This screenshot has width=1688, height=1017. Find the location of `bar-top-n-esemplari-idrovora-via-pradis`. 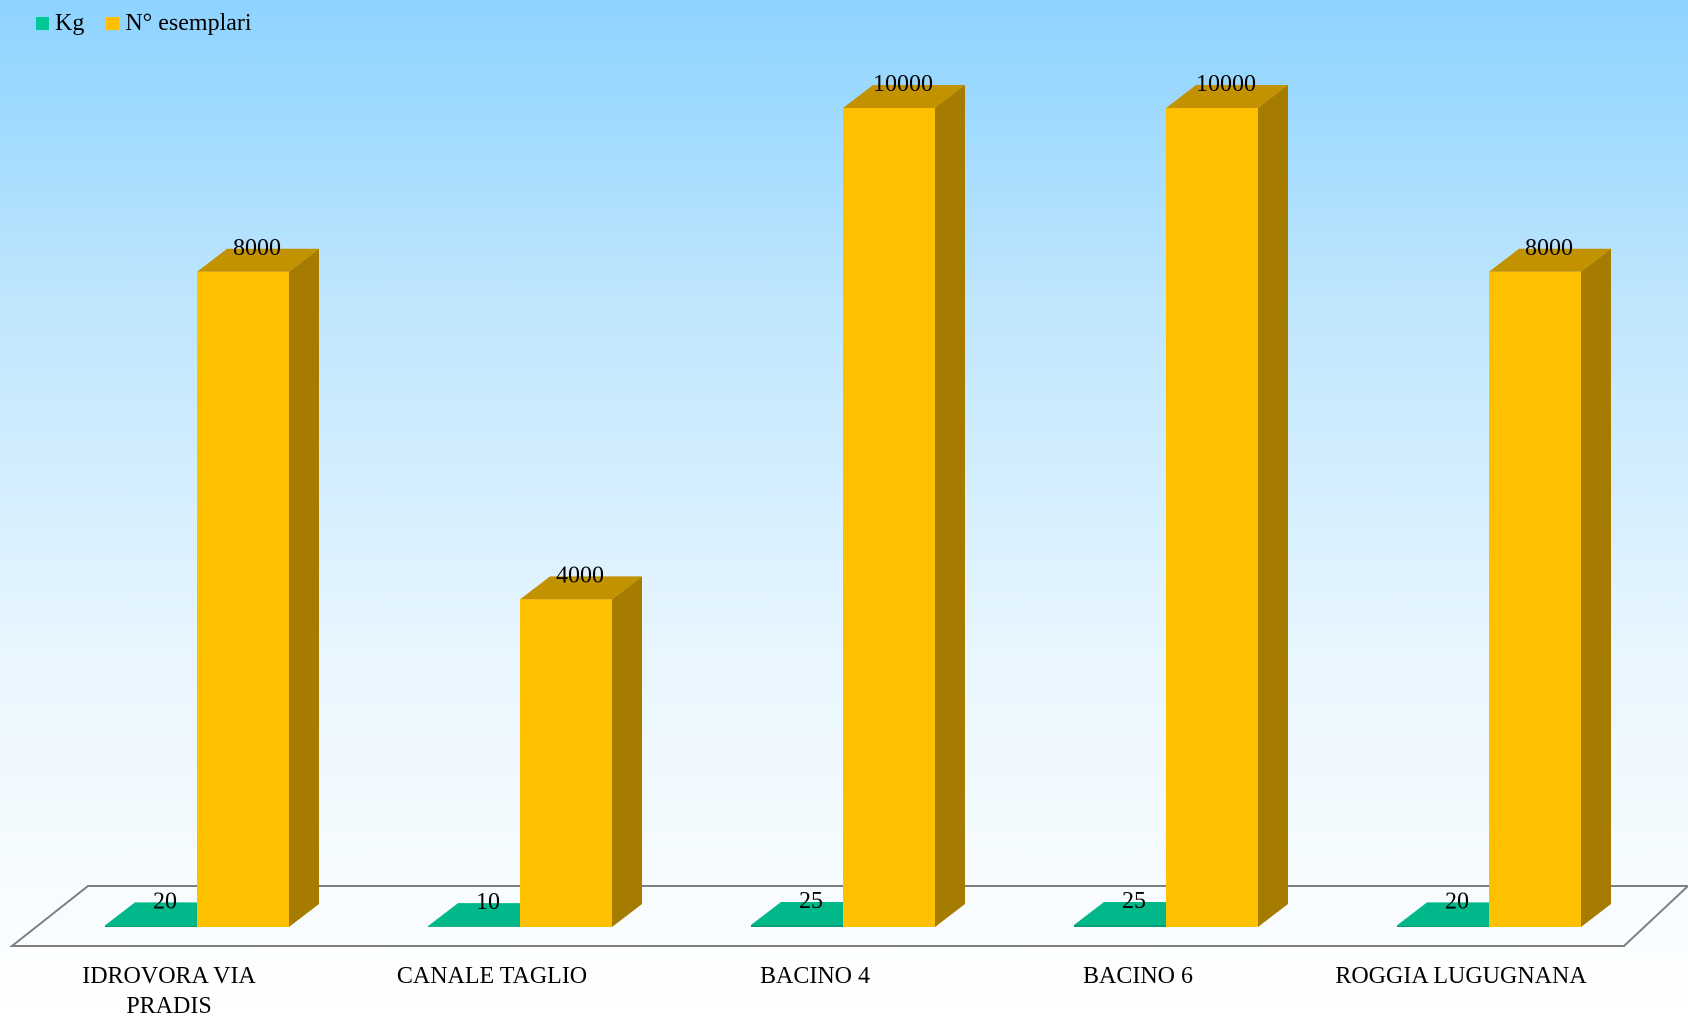

bar-top-n-esemplari-idrovora-via-pradis is located at coordinates (258, 260).